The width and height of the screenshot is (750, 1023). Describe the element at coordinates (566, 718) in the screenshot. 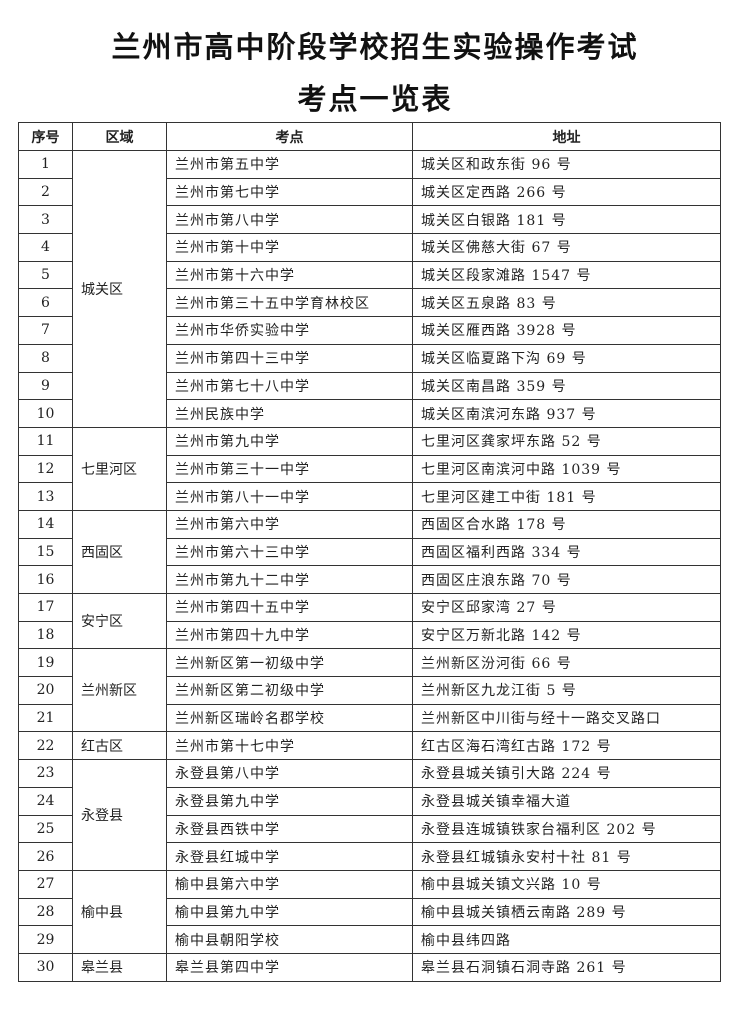

I see `address-cell: 兰州新区中川街与经十一路交叉路口` at that location.